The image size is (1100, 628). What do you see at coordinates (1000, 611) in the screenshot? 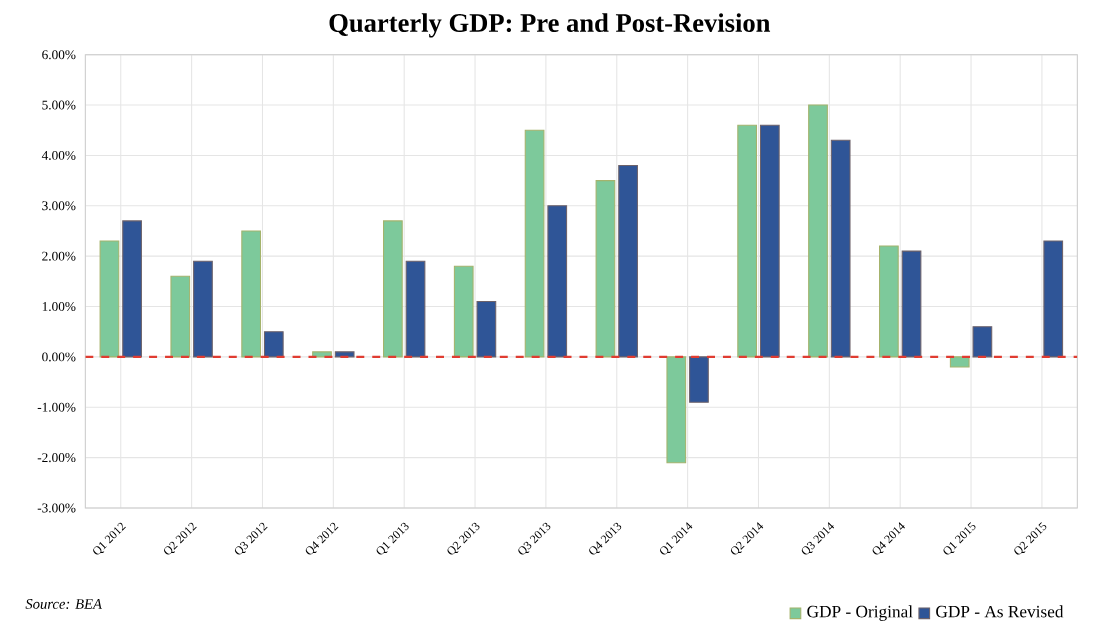
I see `legend-label: GDP - As Revised` at bounding box center [1000, 611].